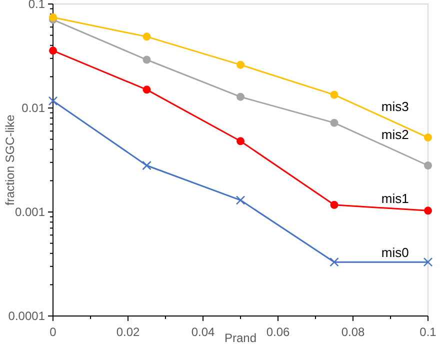 The height and width of the screenshot is (346, 440). I want to click on x-tick-label: 0.1, so click(428, 332).